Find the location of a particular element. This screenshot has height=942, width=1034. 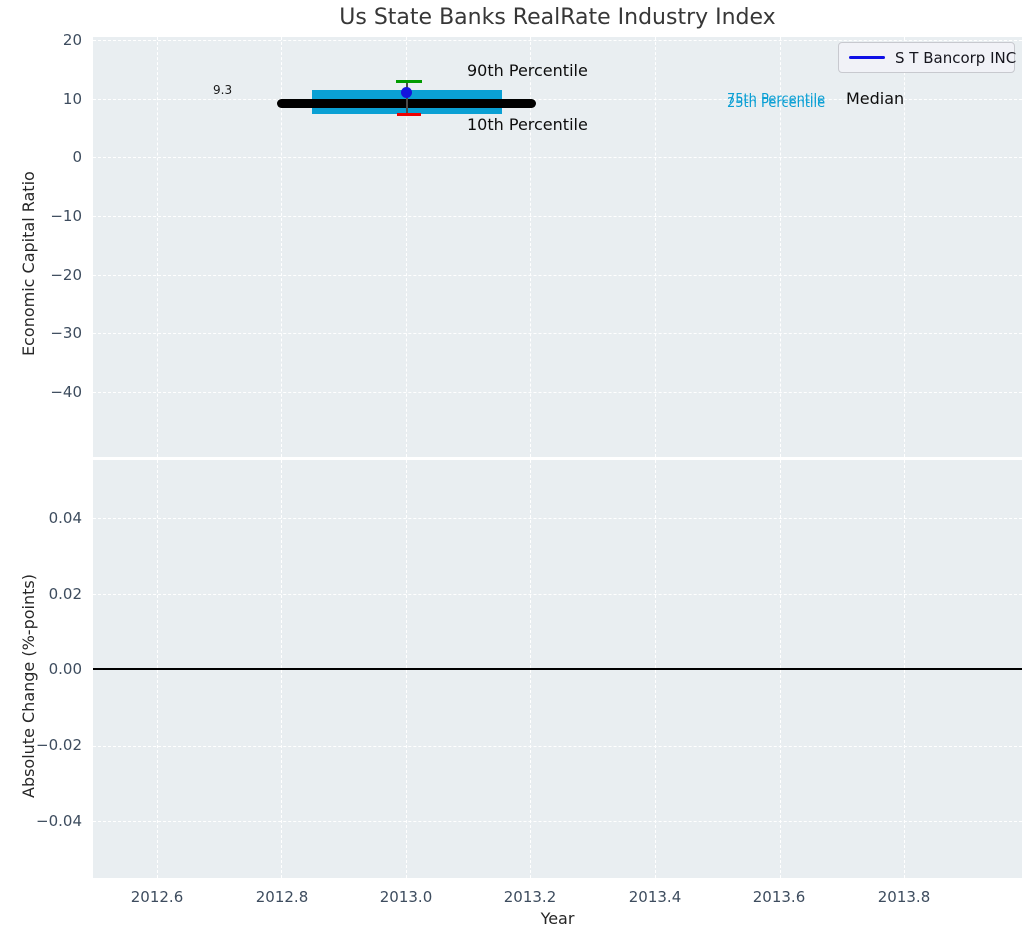

xtick-label: 2012.6 is located at coordinates (157, 897).